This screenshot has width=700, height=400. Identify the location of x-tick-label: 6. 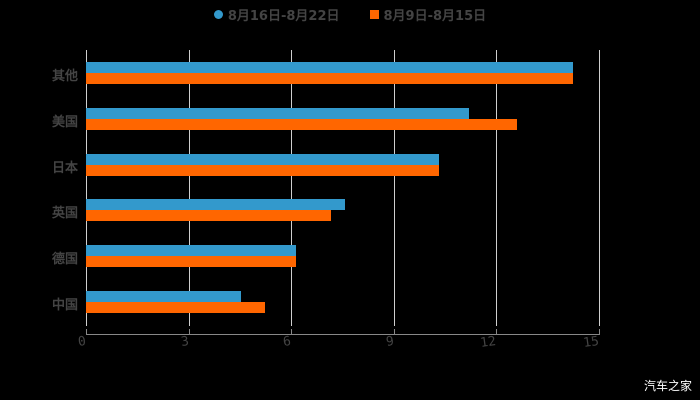
(287, 341).